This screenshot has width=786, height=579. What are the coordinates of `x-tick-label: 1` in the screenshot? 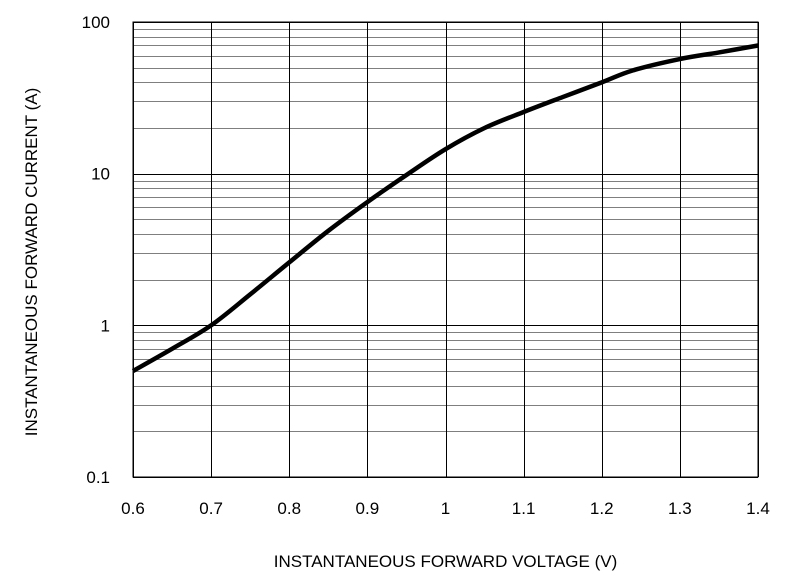 It's located at (445, 508).